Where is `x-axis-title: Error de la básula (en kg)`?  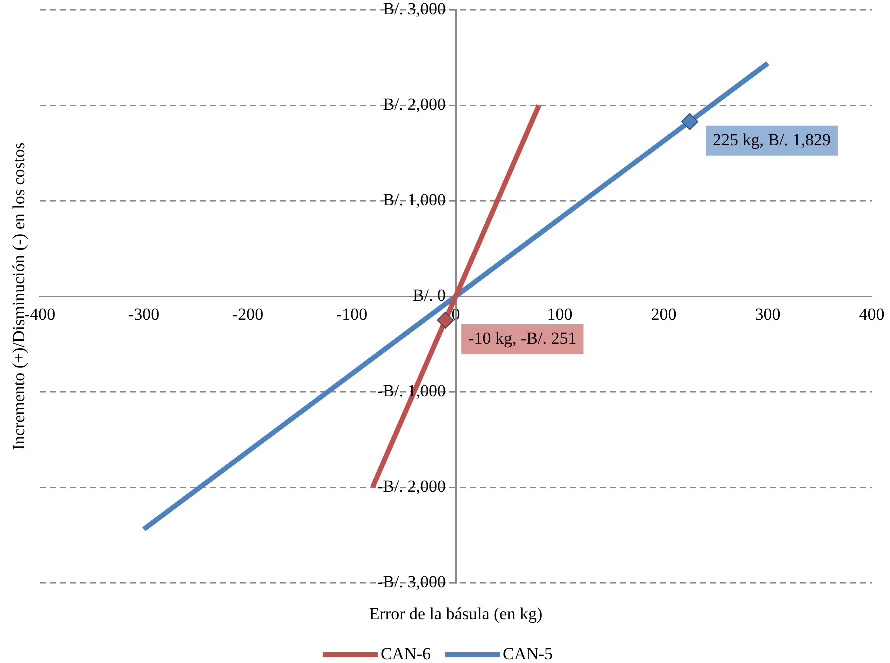 x-axis-title: Error de la básula (en kg) is located at coordinates (456, 614).